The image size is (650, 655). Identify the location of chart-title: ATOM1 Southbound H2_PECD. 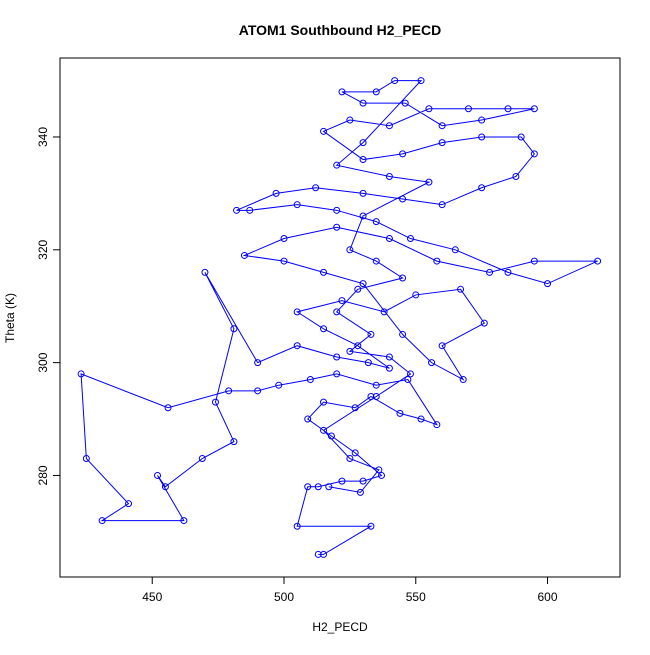
(340, 30).